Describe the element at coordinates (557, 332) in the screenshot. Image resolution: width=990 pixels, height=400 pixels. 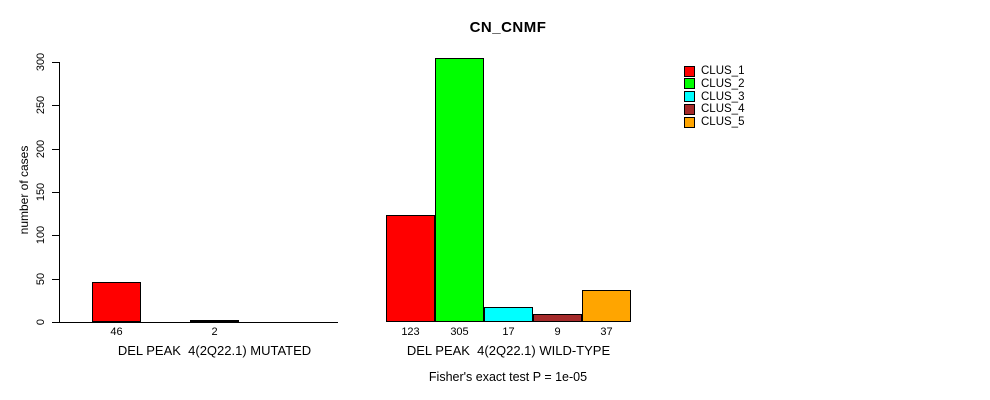
I see `bar-value-label: 9` at that location.